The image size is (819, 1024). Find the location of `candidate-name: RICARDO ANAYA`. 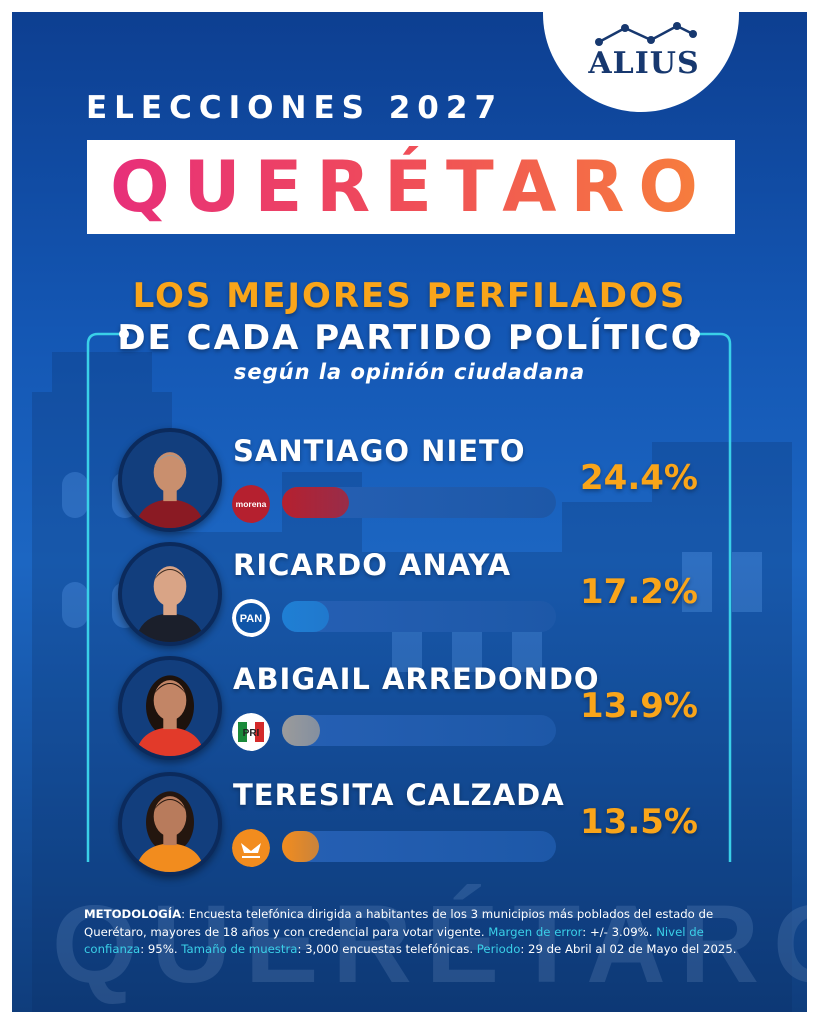

candidate-name: RICARDO ANAYA is located at coordinates (372, 565).